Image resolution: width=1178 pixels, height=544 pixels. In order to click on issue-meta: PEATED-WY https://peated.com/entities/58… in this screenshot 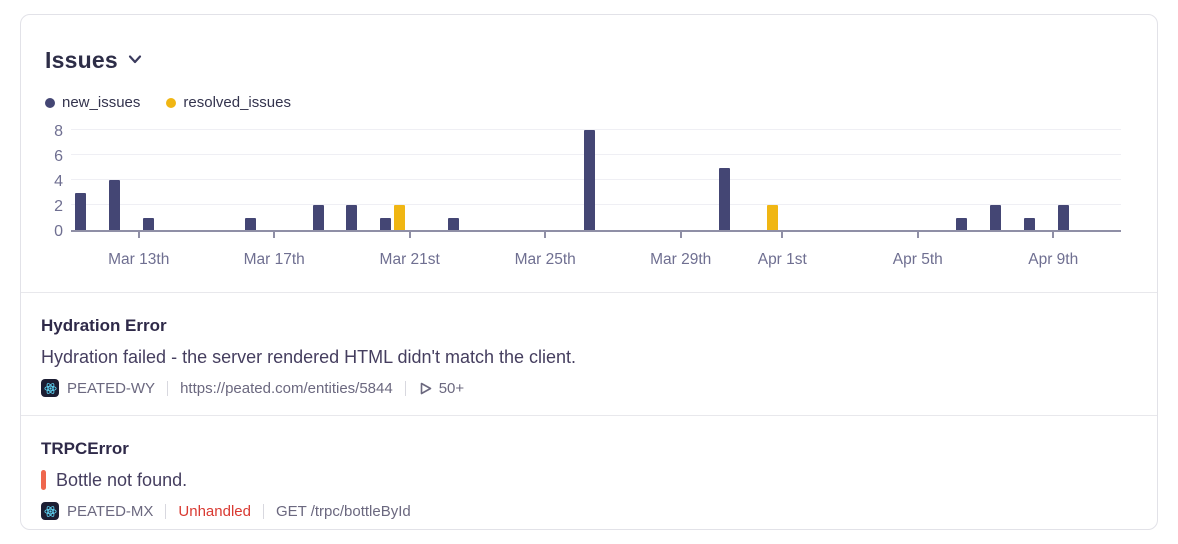, I will do `click(589, 388)`.